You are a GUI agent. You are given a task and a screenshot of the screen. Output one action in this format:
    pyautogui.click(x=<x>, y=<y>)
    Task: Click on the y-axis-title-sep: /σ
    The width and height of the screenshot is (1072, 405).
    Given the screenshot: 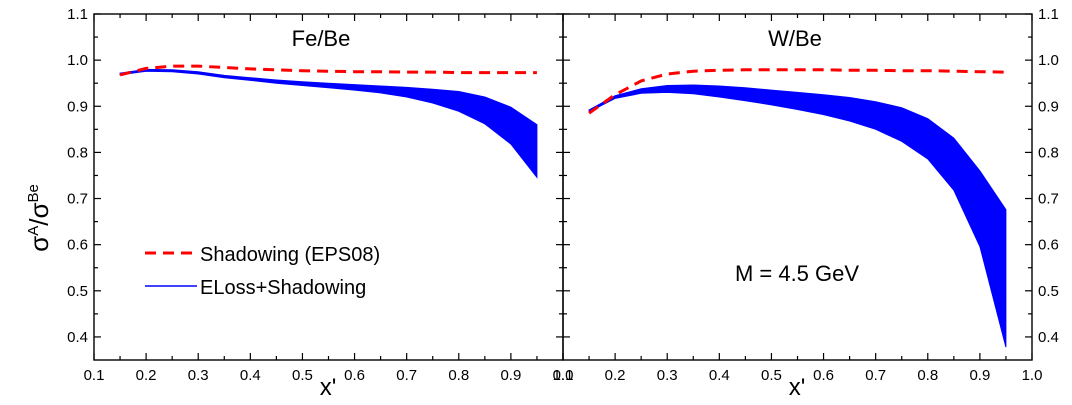 What is the action you would take?
    pyautogui.click(x=39, y=214)
    